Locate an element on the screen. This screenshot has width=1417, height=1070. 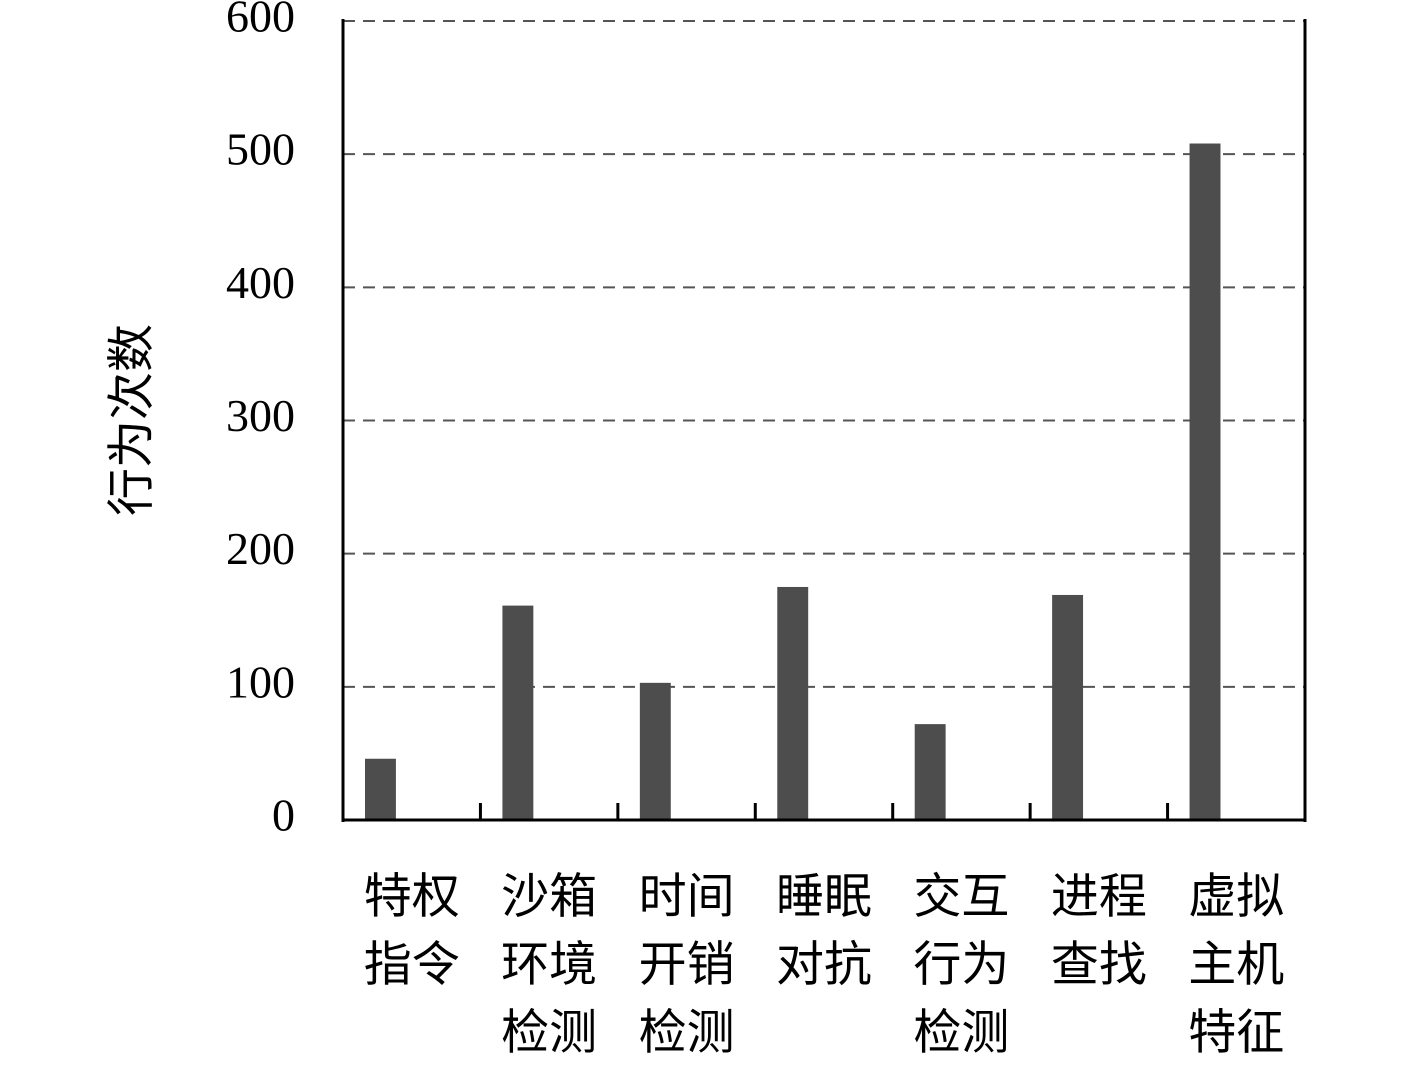
x-tick-label: 特征 is located at coordinates (1236, 1033).